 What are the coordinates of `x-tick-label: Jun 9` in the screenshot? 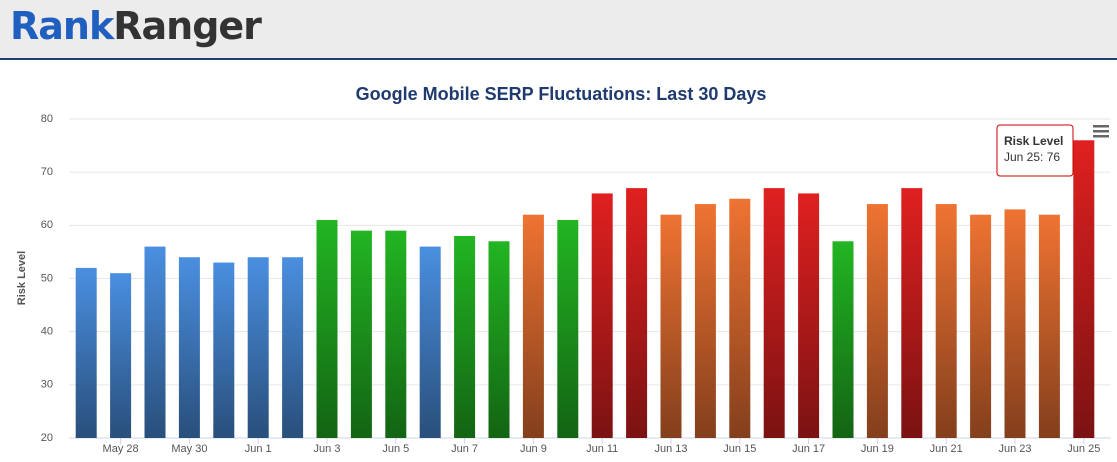 It's located at (533, 449).